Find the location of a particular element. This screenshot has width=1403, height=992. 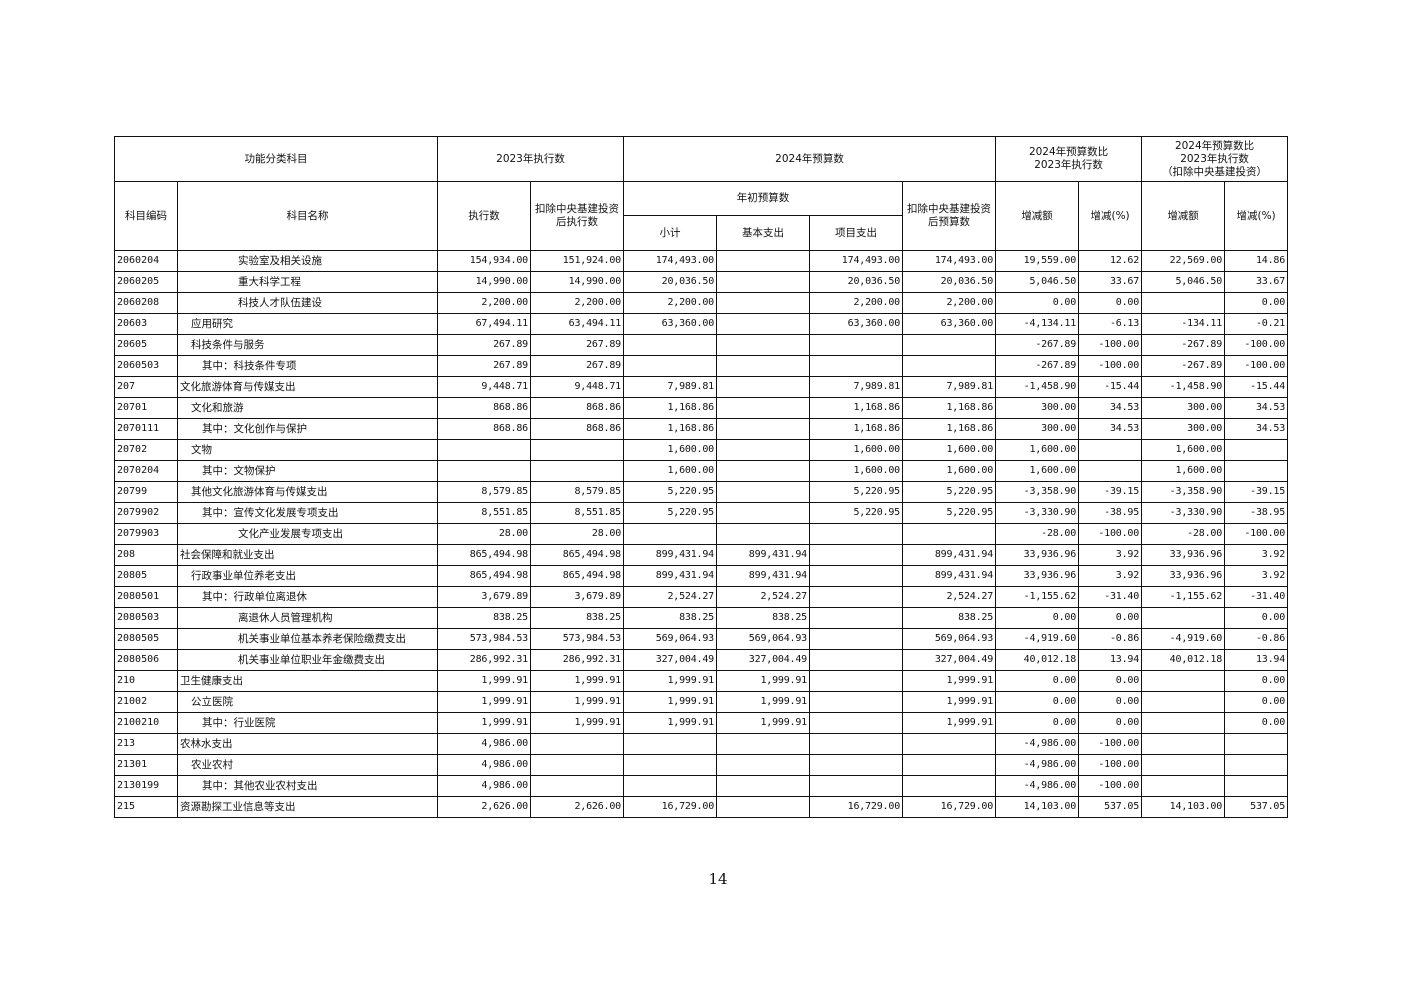

header-budget-2024: 2024年预算数 is located at coordinates (810, 159).